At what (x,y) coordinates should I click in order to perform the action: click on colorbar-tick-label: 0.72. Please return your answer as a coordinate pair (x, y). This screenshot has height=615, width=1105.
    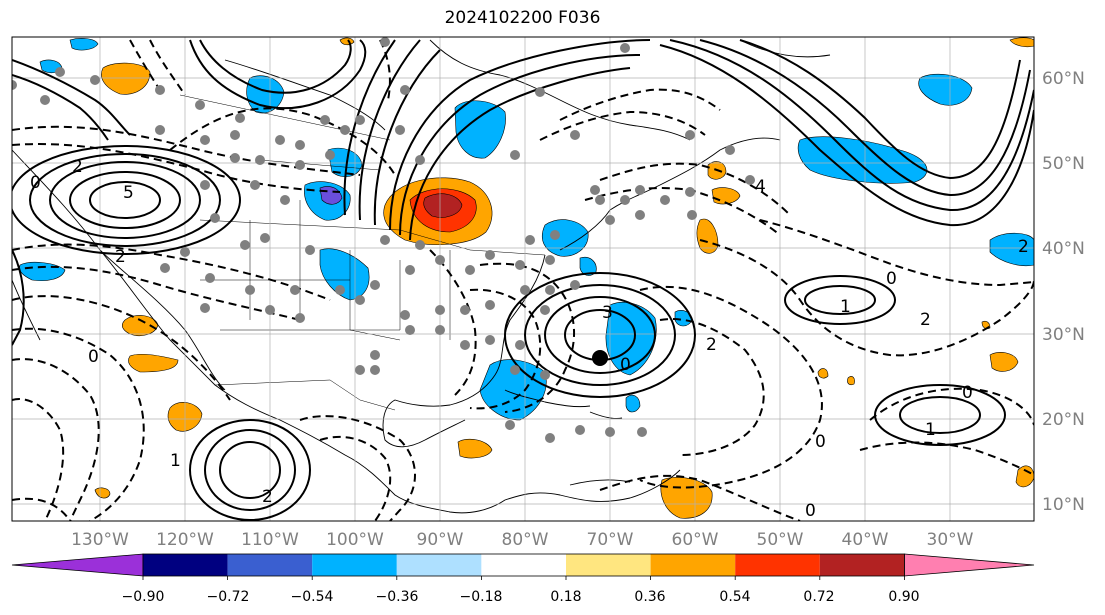
    Looking at the image, I should click on (818, 597).